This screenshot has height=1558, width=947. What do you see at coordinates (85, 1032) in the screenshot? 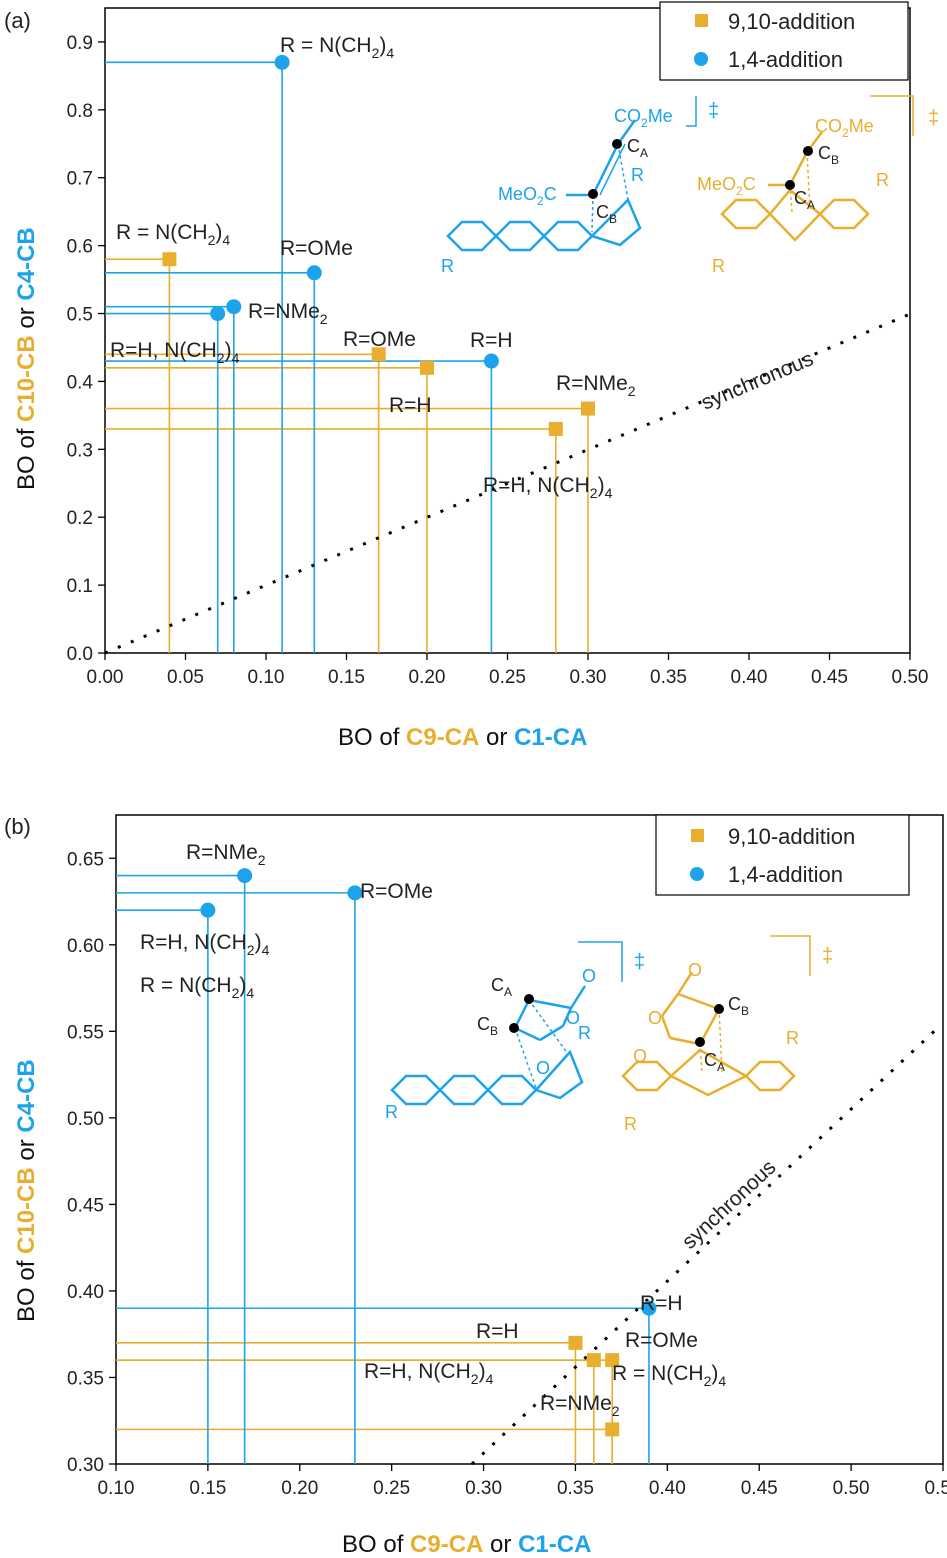
I see `y-tick-label: 0.55` at bounding box center [85, 1032].